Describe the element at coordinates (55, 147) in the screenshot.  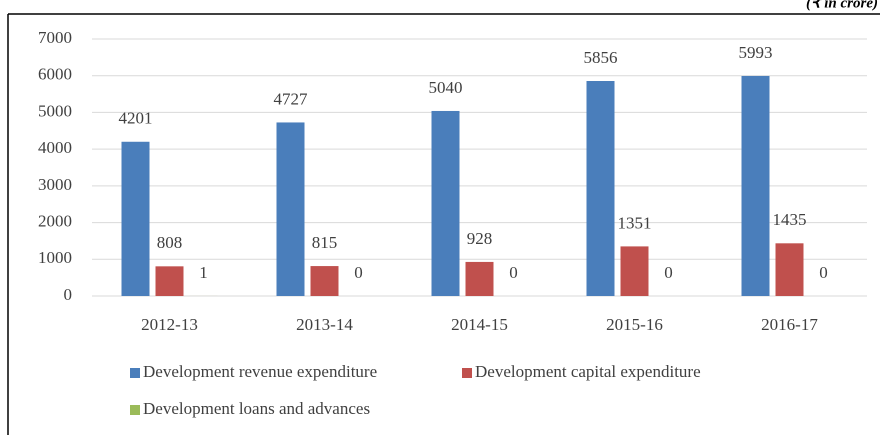
I see `y-tick-label: 4000` at that location.